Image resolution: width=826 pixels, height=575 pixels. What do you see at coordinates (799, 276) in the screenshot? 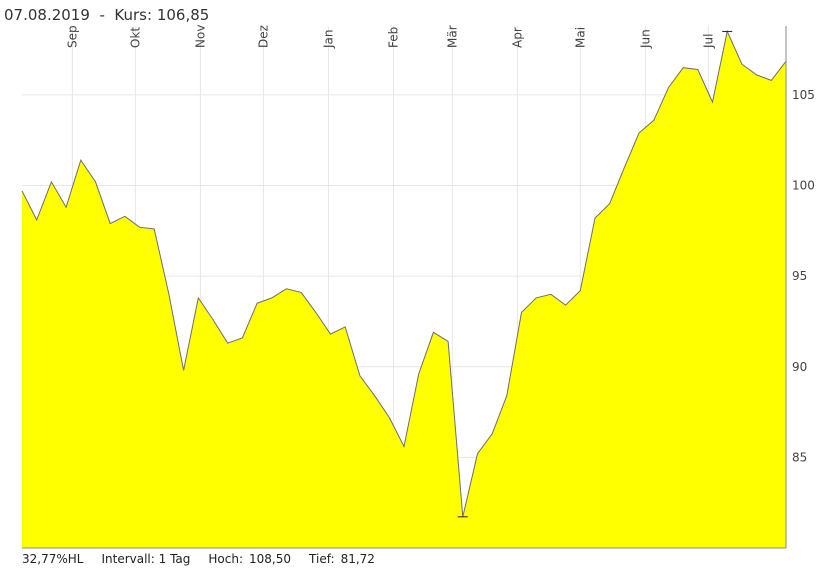
I see `y-tick-label: 95` at bounding box center [799, 276].